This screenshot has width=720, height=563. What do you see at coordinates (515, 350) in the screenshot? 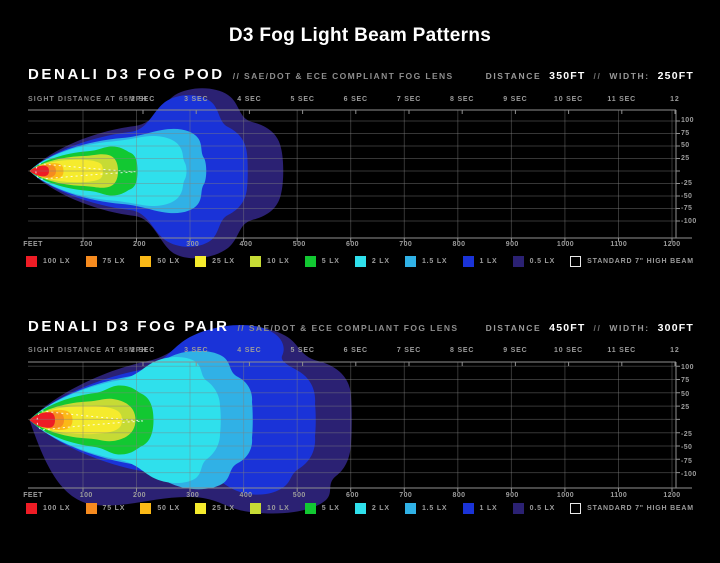
I see `seconds-tick-label: 9 SEC` at bounding box center [515, 350].